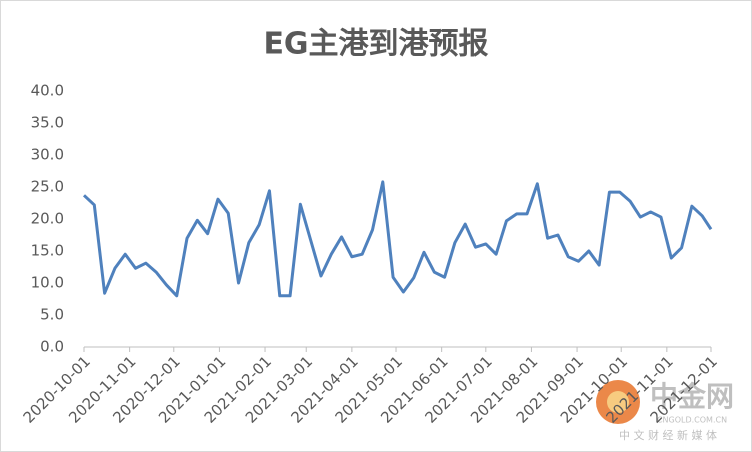 The width and height of the screenshot is (752, 452). Describe the element at coordinates (47, 251) in the screenshot. I see `y-tick-label: 15.0` at that location.